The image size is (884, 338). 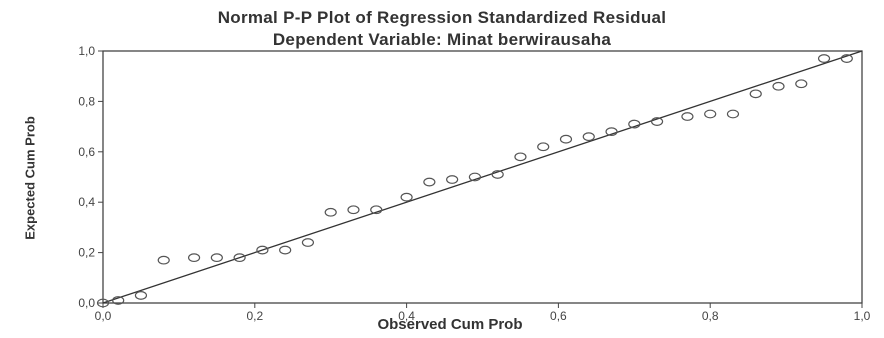 I want to click on y-tick-label: 0,4, so click(x=86, y=202).